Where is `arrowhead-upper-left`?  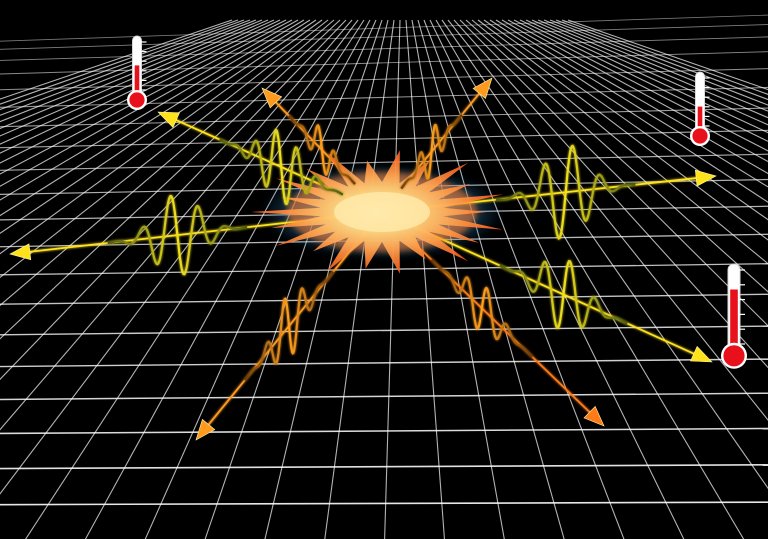 arrowhead-upper-left is located at coordinates (168, 120).